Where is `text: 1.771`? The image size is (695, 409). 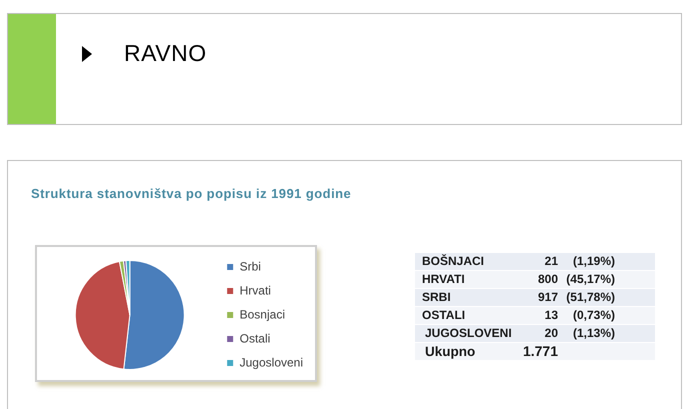 text: 1.771 is located at coordinates (540, 351).